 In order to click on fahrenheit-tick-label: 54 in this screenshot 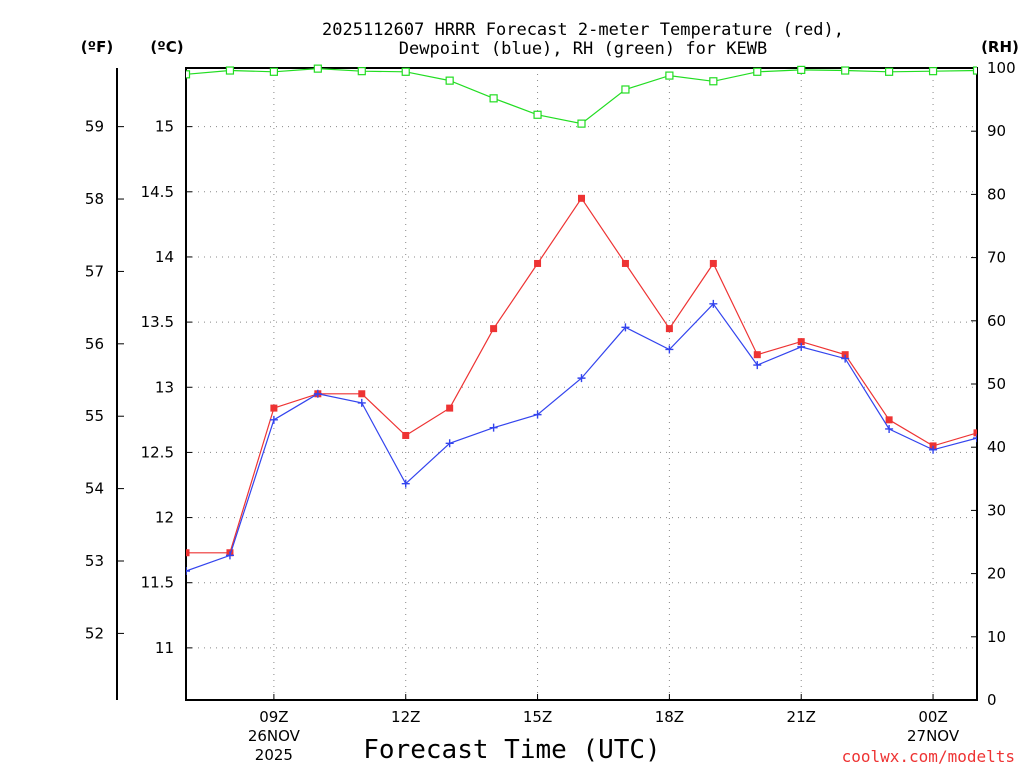, I will do `click(94, 489)`.